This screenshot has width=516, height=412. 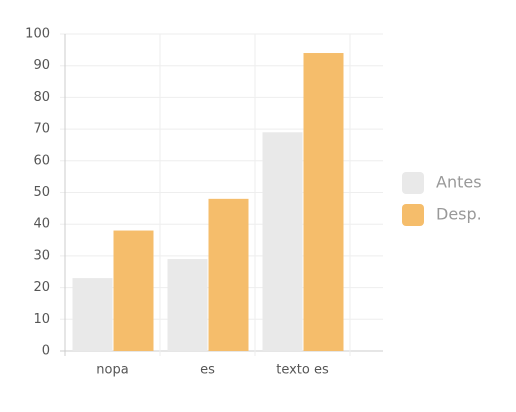 What do you see at coordinates (41, 319) in the screenshot?
I see `y-tick-label: 10` at bounding box center [41, 319].